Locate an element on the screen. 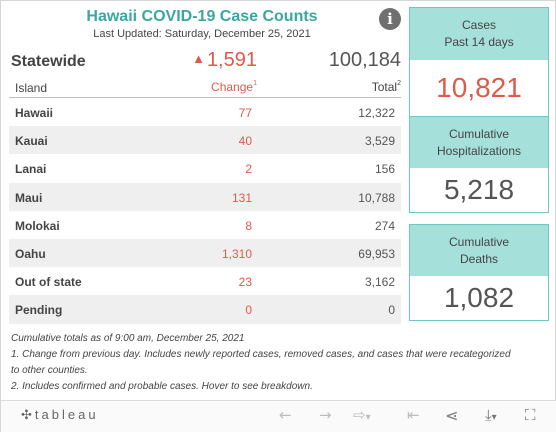 The height and width of the screenshot is (432, 556). island-name: Molokai is located at coordinates (37, 225).